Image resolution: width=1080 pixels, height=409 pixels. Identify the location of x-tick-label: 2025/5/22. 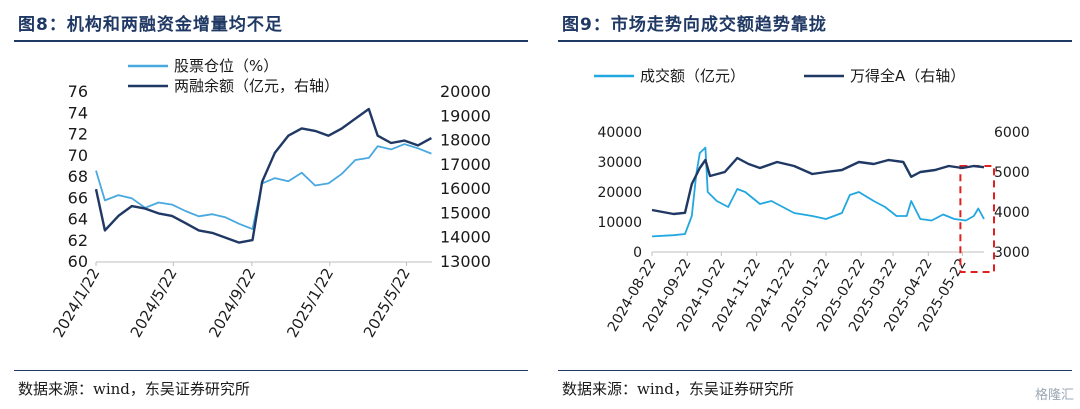
(387, 303).